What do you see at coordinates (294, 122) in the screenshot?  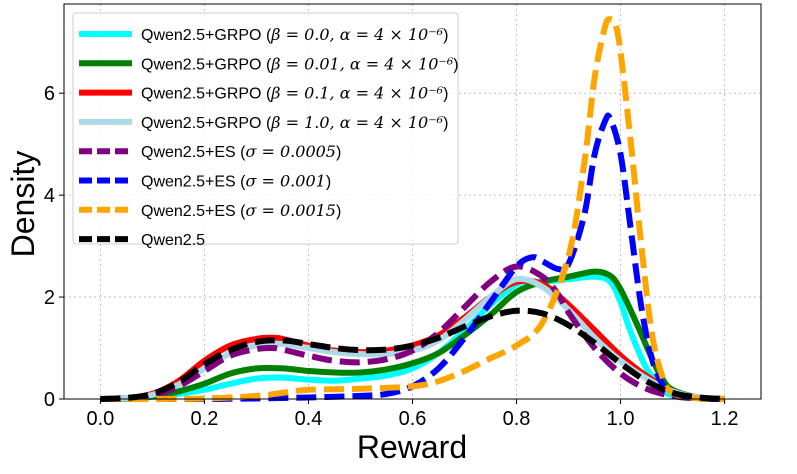 I see `legend-label-3: Qwen2.5+GRPO (β = 1.0, α = 4 × 10⁻⁶)` at bounding box center [294, 122].